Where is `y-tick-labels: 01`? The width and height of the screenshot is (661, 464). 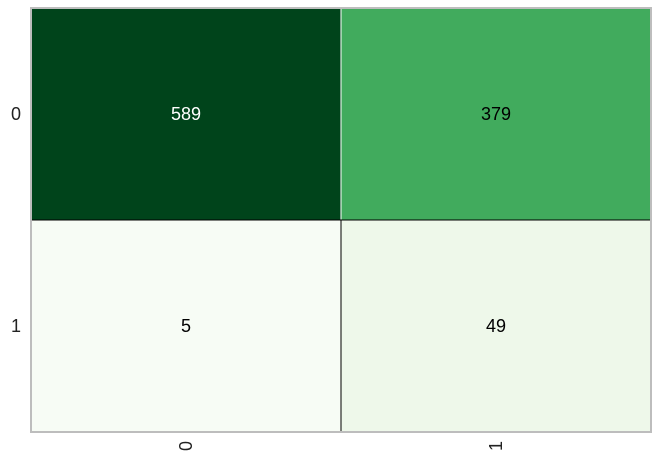
y-tick-labels: 01 is located at coordinates (16, 220).